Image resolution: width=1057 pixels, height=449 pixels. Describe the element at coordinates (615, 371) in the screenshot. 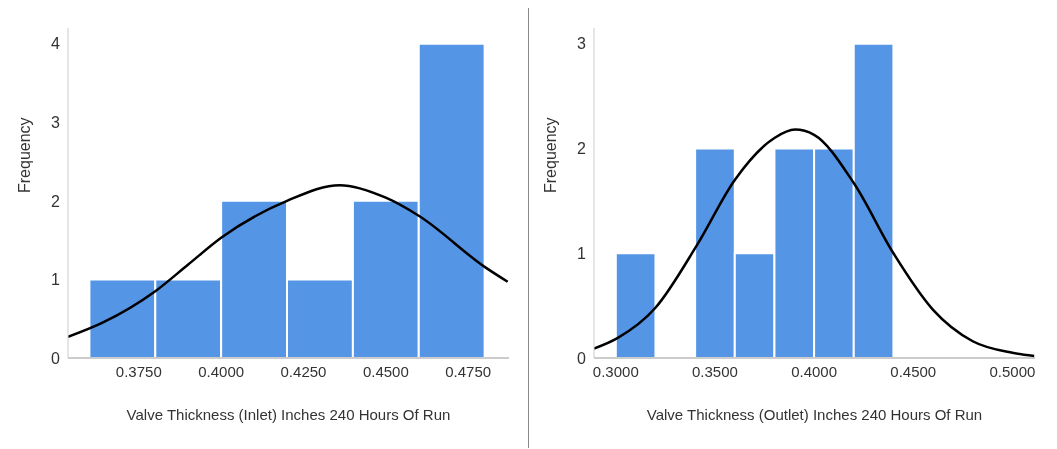

I see `x-tick-label: 0.3000` at that location.